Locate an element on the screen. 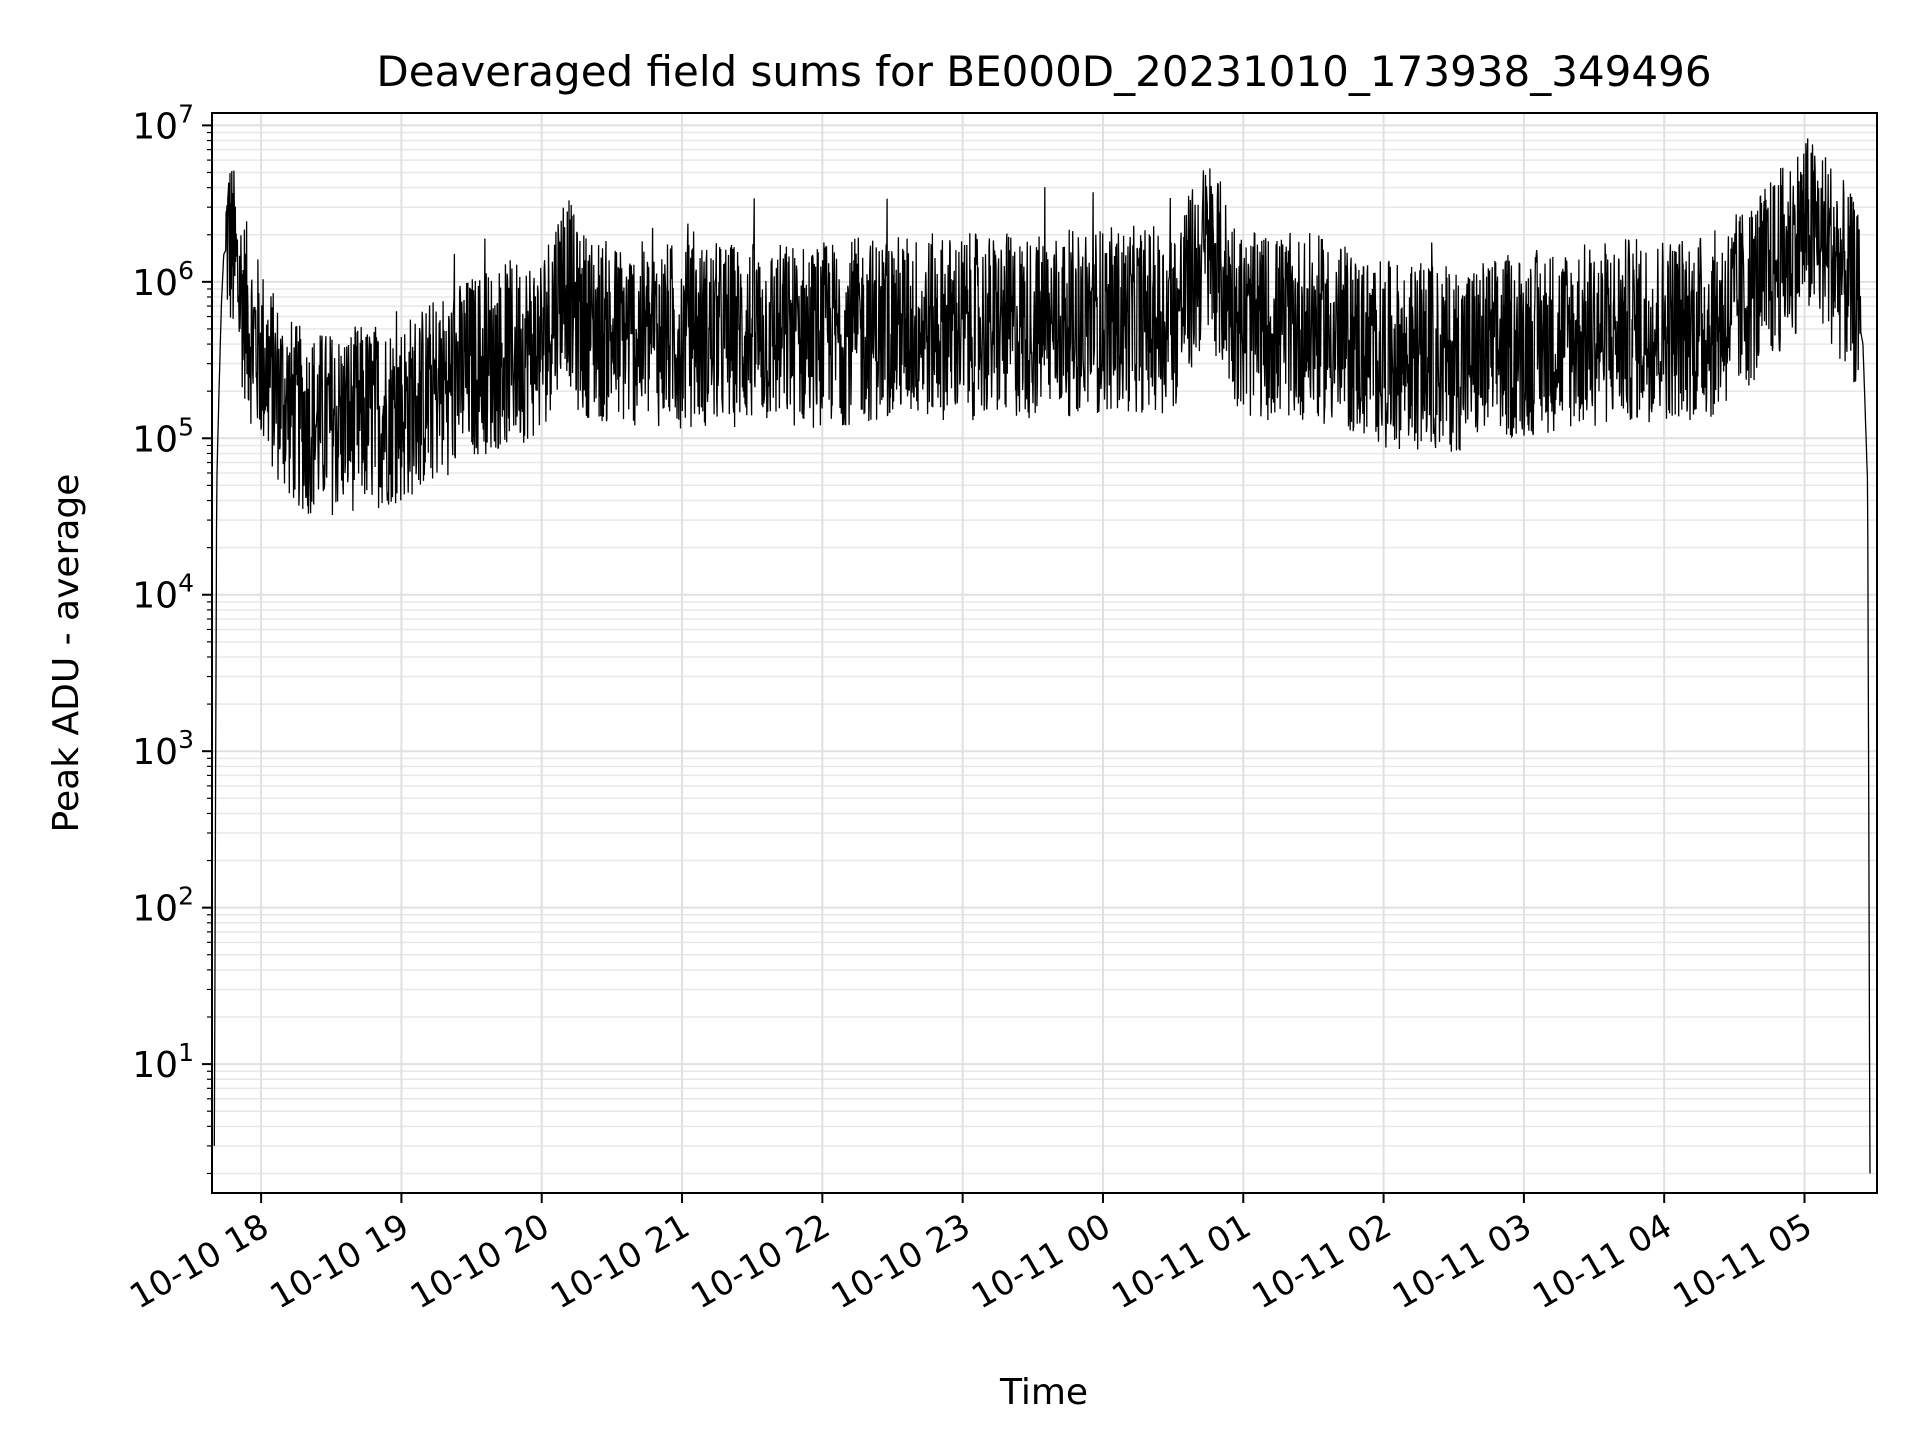 The image size is (1920, 1445). y-axis-label: Peak ADU - average is located at coordinates (66, 653).